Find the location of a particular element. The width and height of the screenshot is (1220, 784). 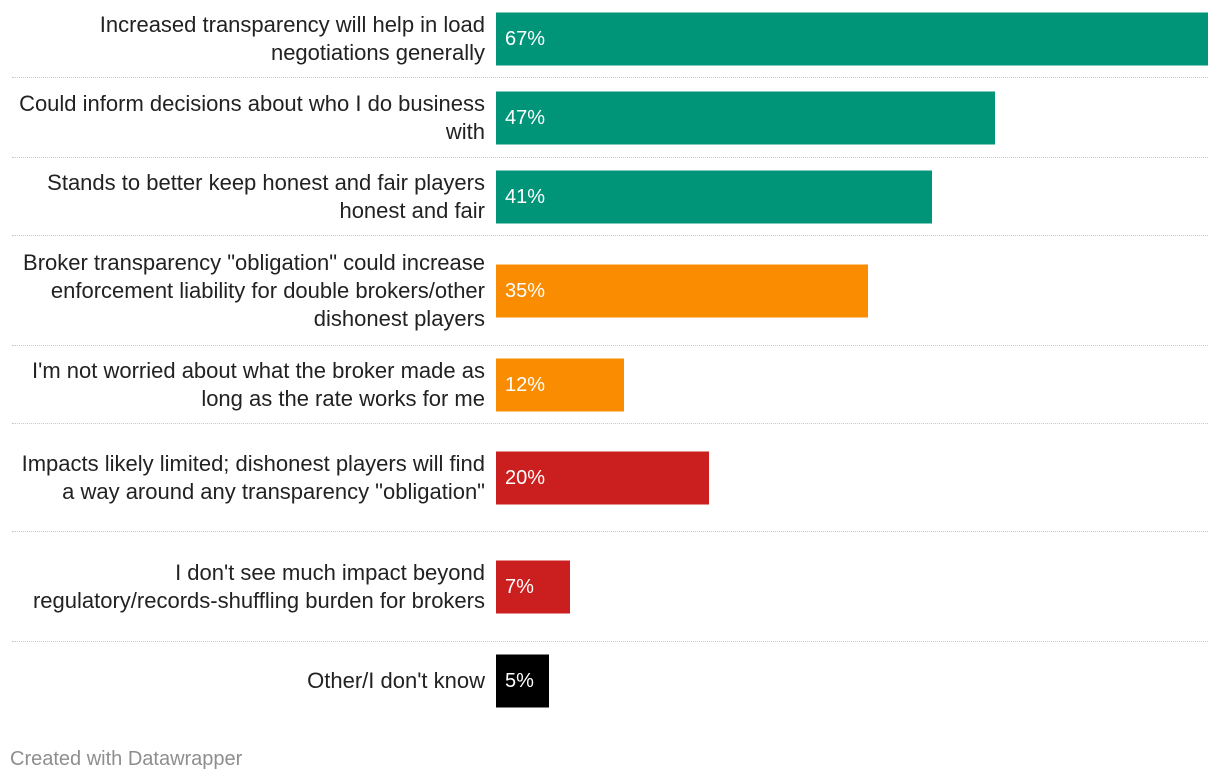

bar-value-label: 41% is located at coordinates (525, 196).